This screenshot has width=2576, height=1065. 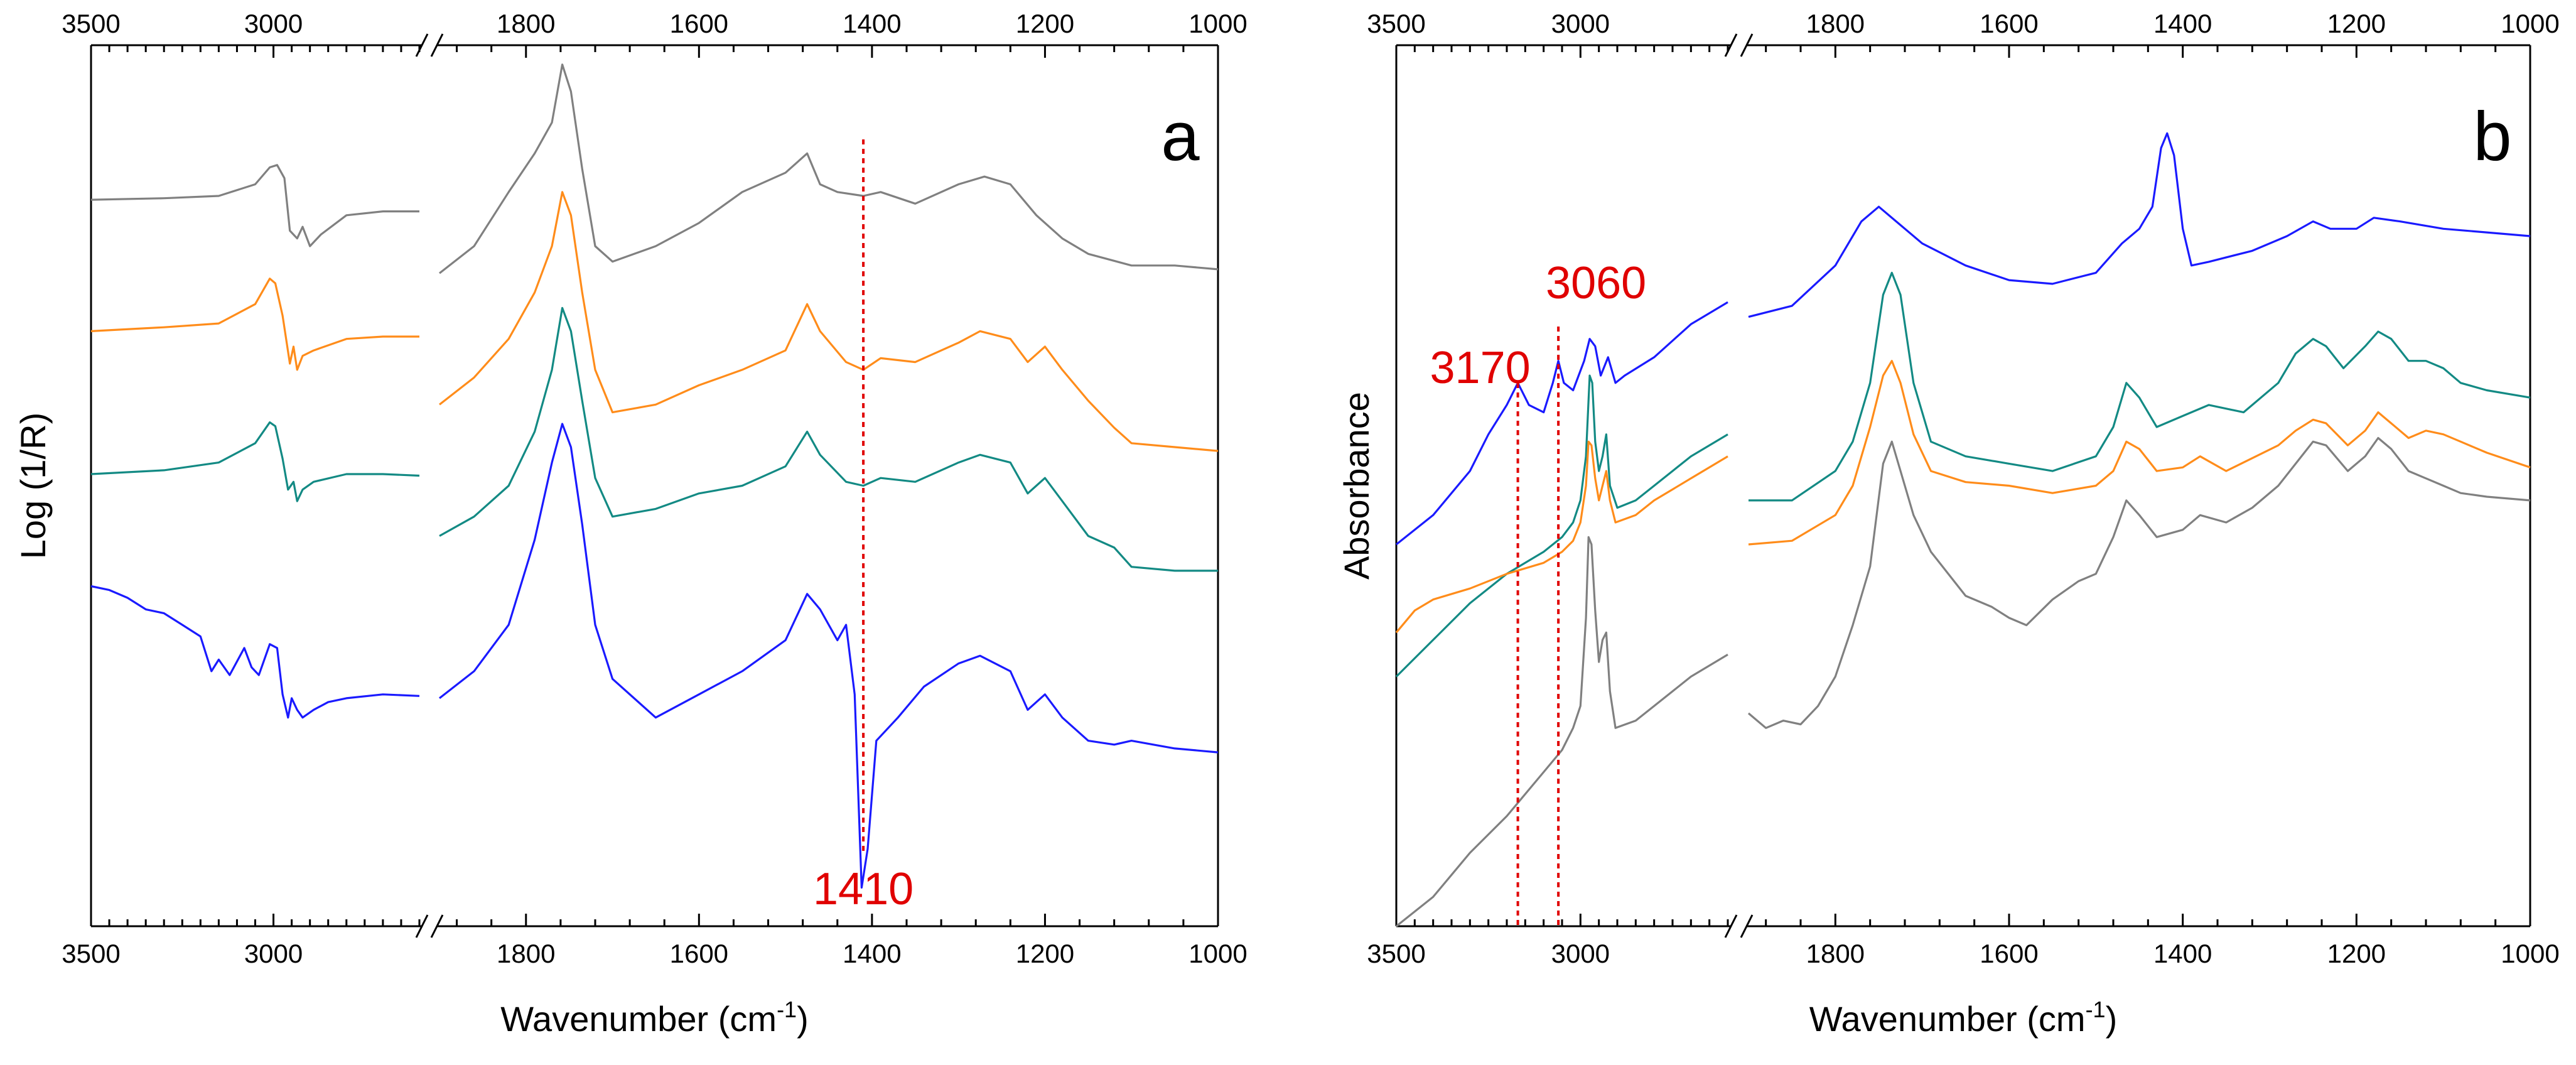 What do you see at coordinates (863, 889) in the screenshot?
I see `marker-label-1410: 1410` at bounding box center [863, 889].